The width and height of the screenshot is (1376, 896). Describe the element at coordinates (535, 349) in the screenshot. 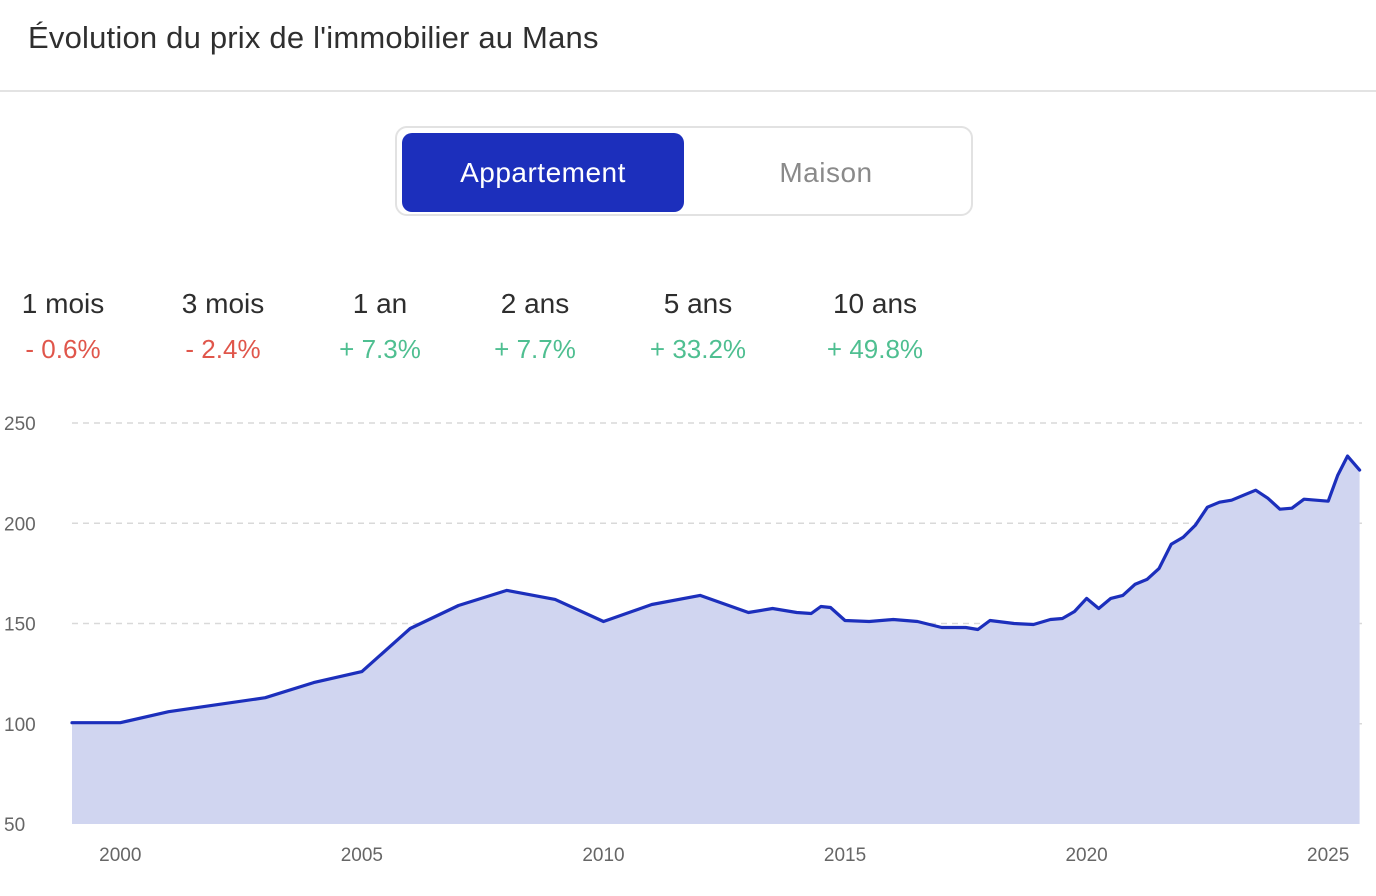

I see `stat-value: + 7.7%` at that location.